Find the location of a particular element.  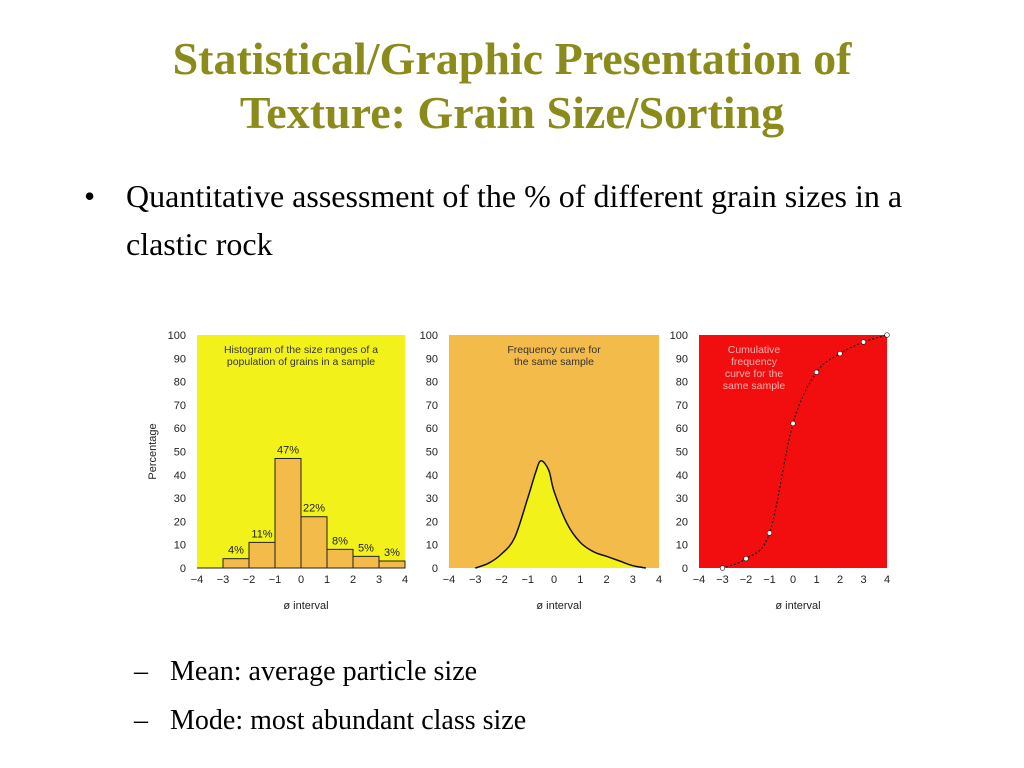

bar-value-label: 47% is located at coordinates (288, 450).